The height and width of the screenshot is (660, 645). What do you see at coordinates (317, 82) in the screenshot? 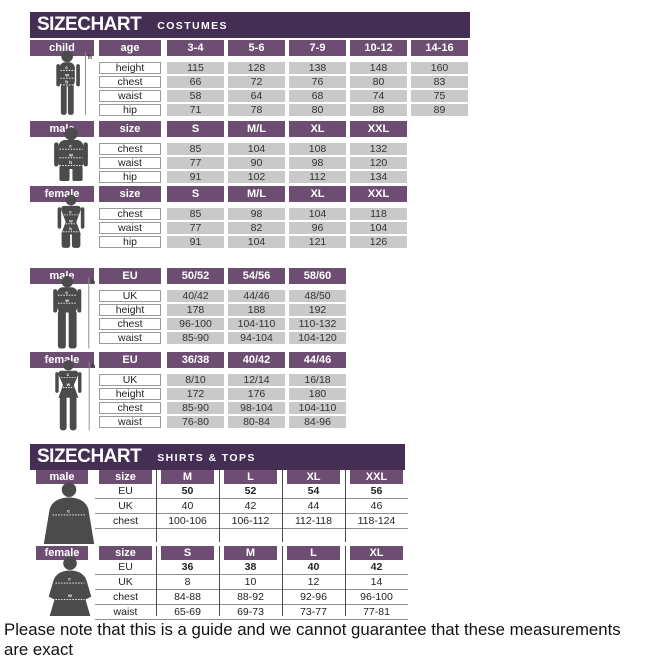
I see `value-cell: 76` at bounding box center [317, 82].